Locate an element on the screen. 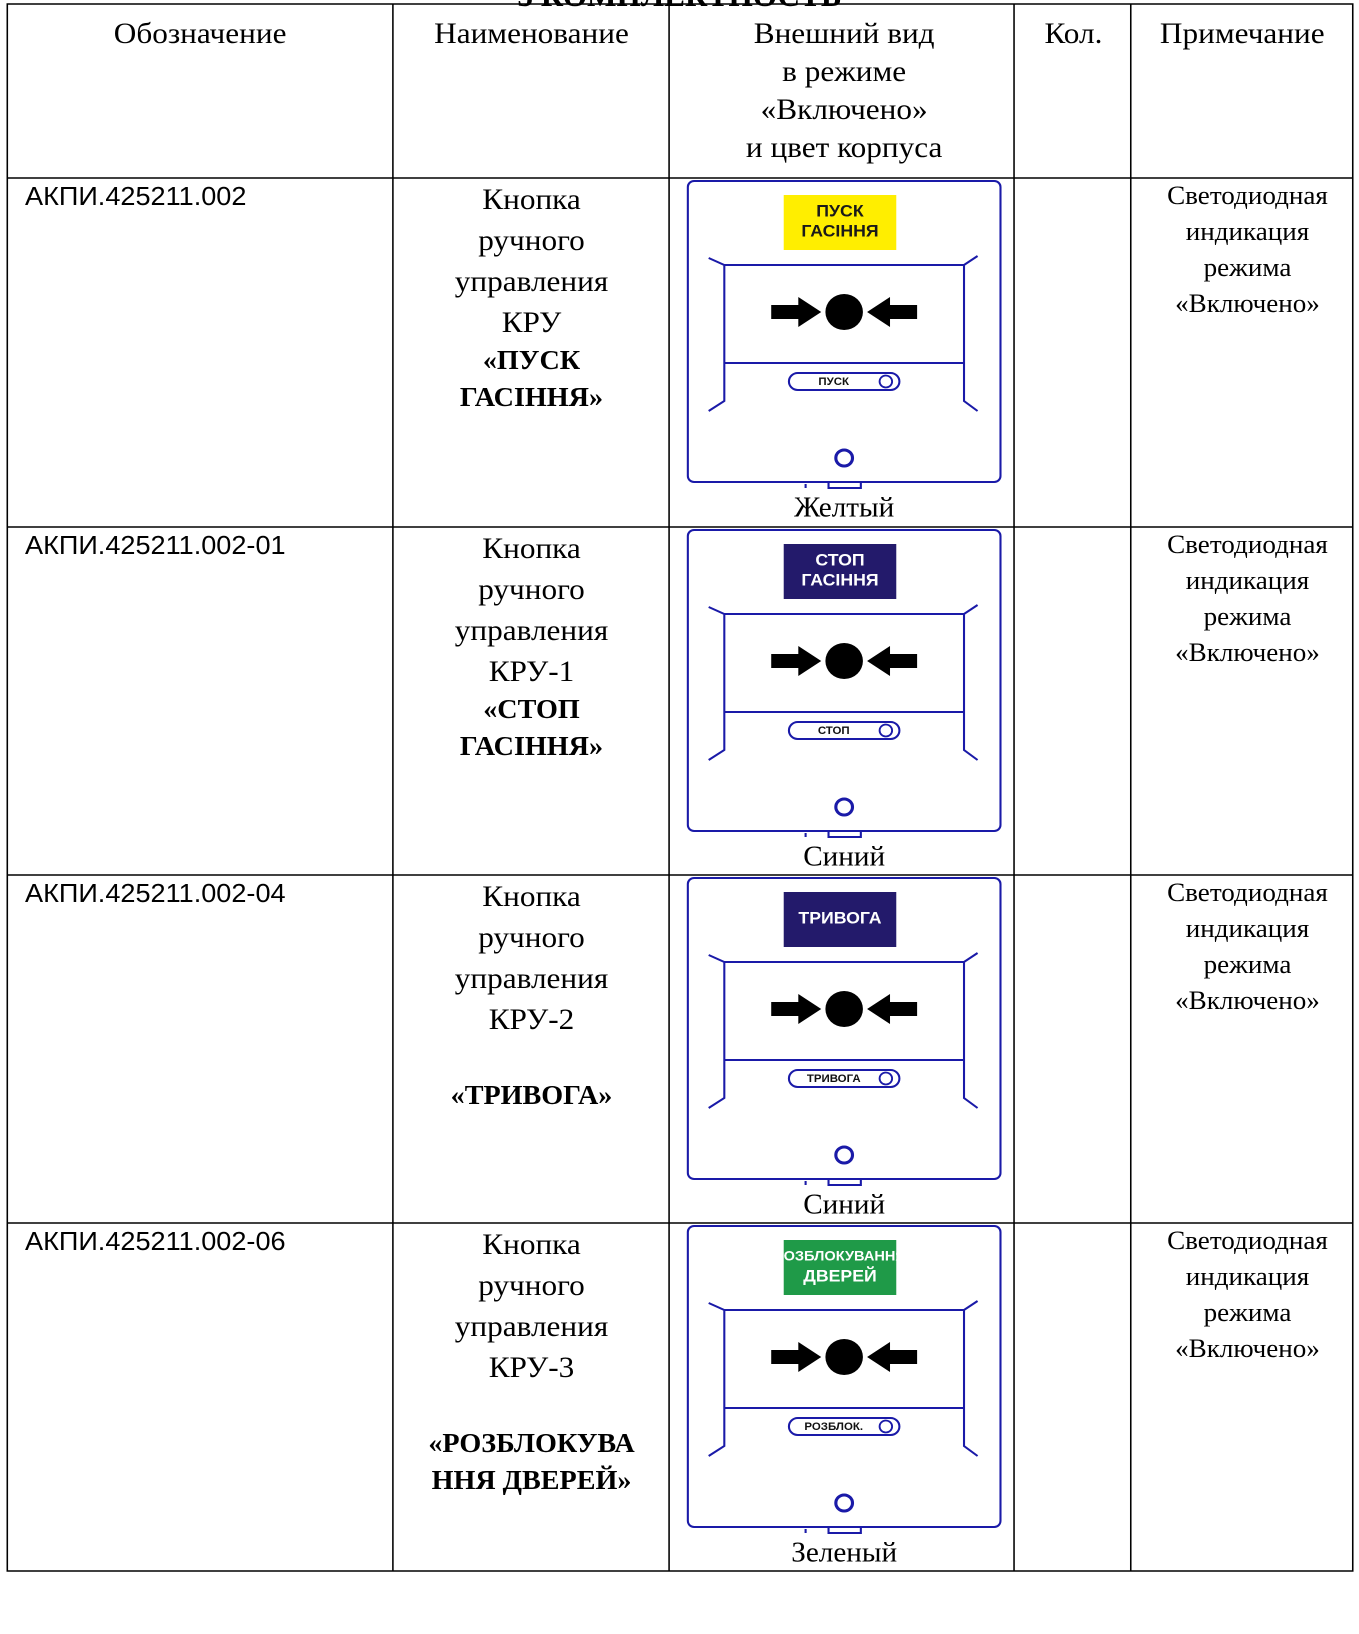  sign-text: ТРИВОГА is located at coordinates (840, 918).